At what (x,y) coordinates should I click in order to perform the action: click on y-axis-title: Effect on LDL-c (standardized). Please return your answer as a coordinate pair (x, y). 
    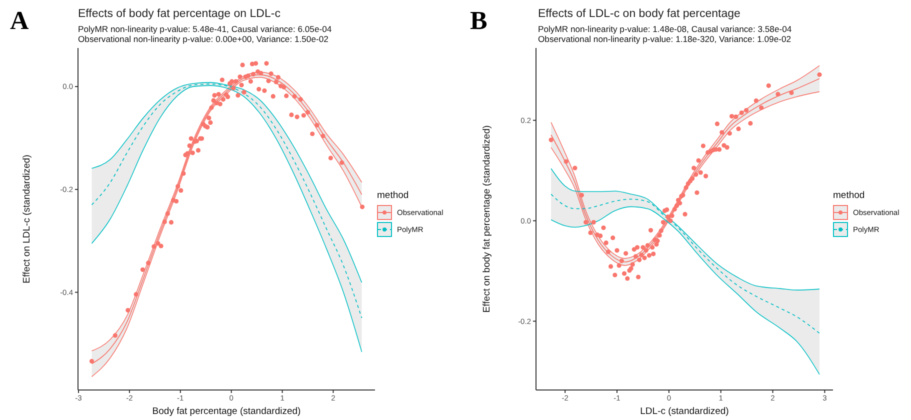
    Looking at the image, I should click on (26, 219).